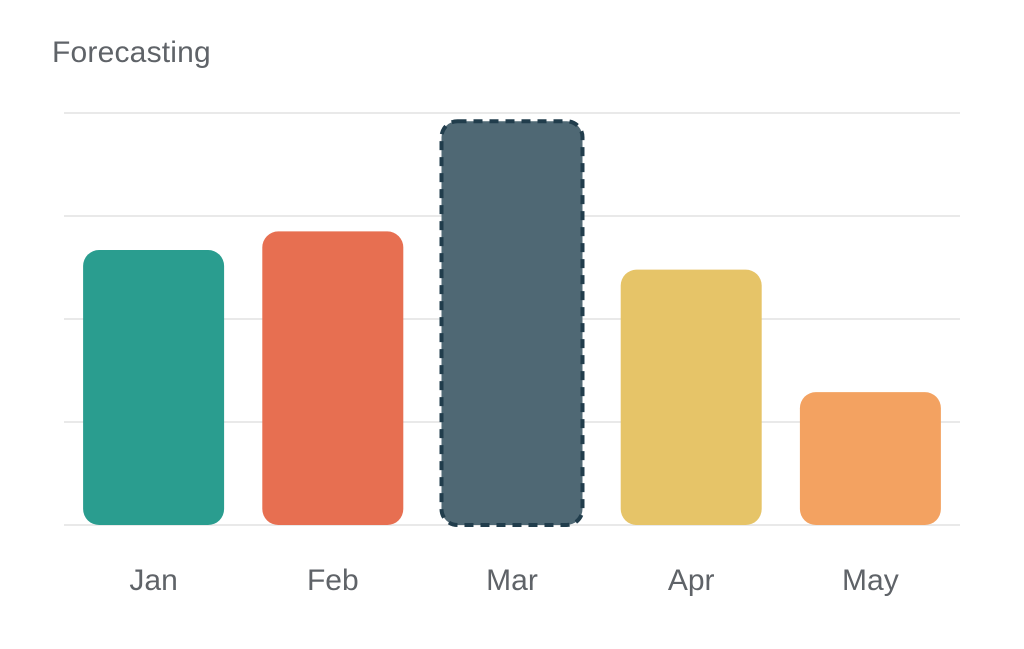  I want to click on x-tick-label-jan: Jan, so click(153, 580).